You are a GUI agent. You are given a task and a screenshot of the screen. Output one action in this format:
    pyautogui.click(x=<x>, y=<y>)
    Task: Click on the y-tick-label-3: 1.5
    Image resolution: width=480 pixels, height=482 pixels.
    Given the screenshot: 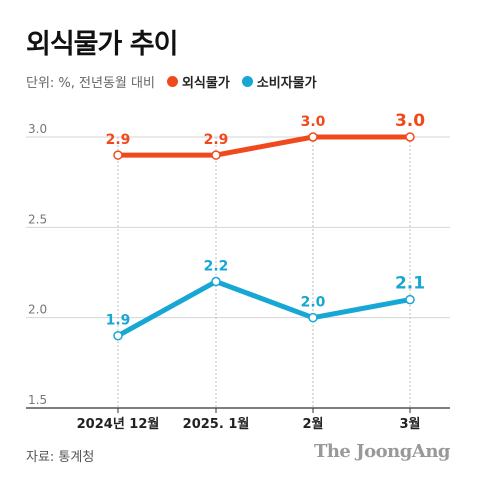 What is the action you would take?
    pyautogui.click(x=37, y=400)
    